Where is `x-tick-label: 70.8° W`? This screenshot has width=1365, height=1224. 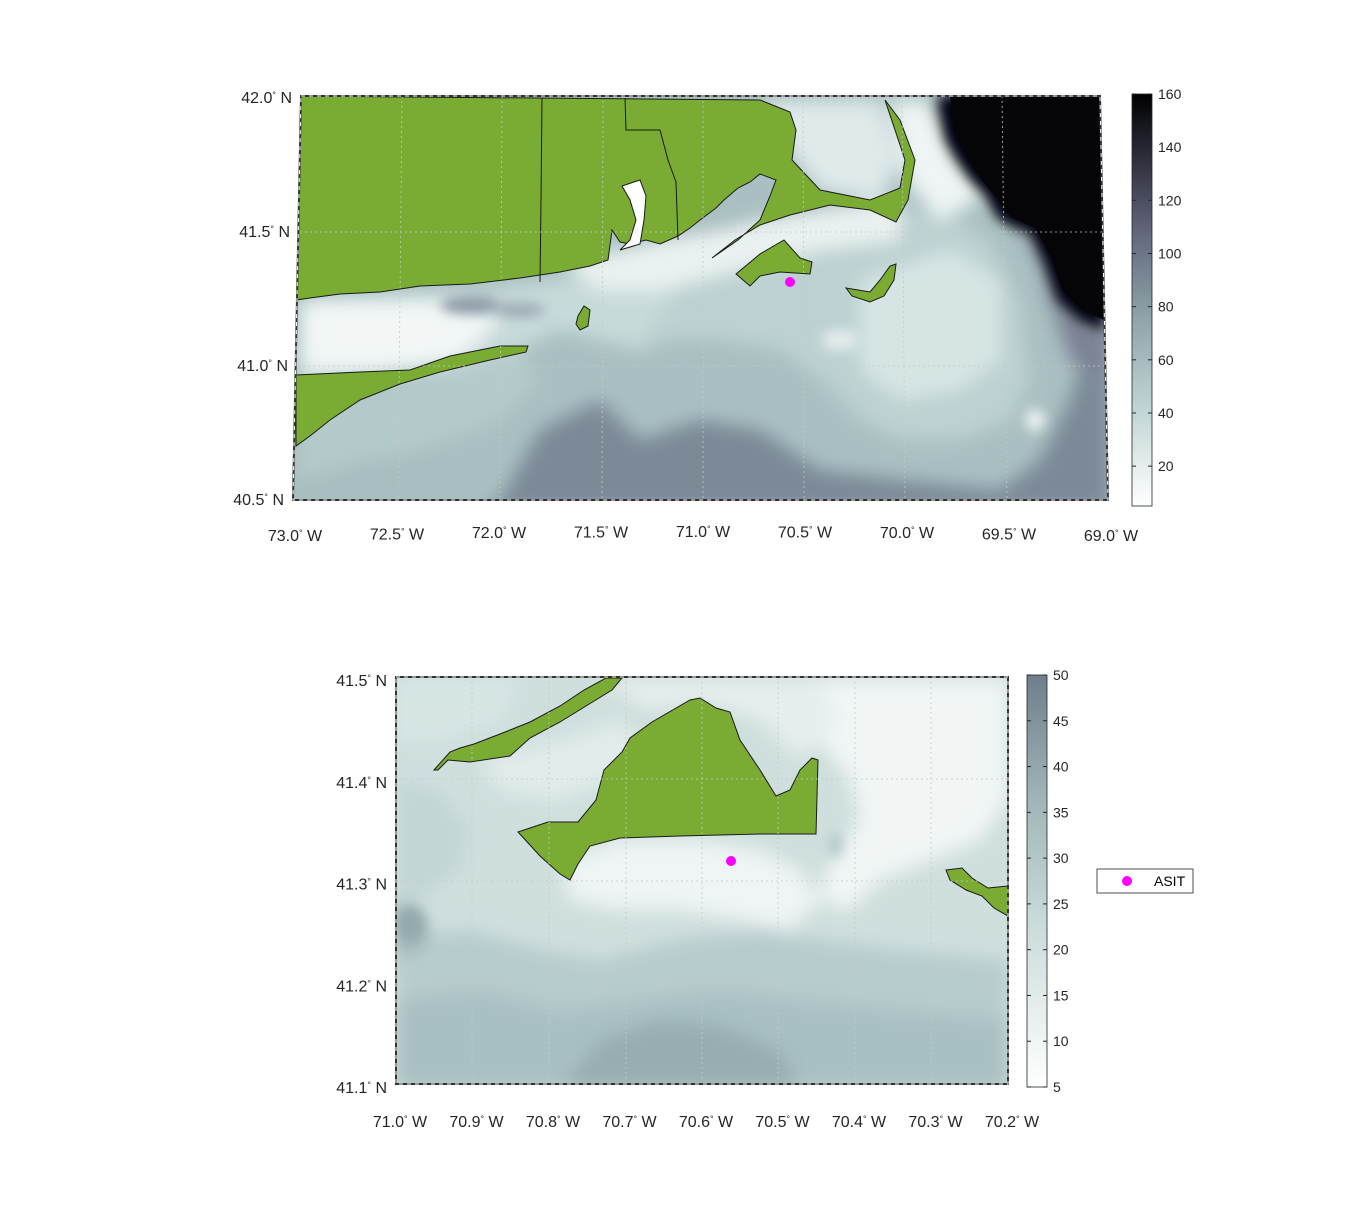 x-tick-label: 70.8° W is located at coordinates (553, 1122).